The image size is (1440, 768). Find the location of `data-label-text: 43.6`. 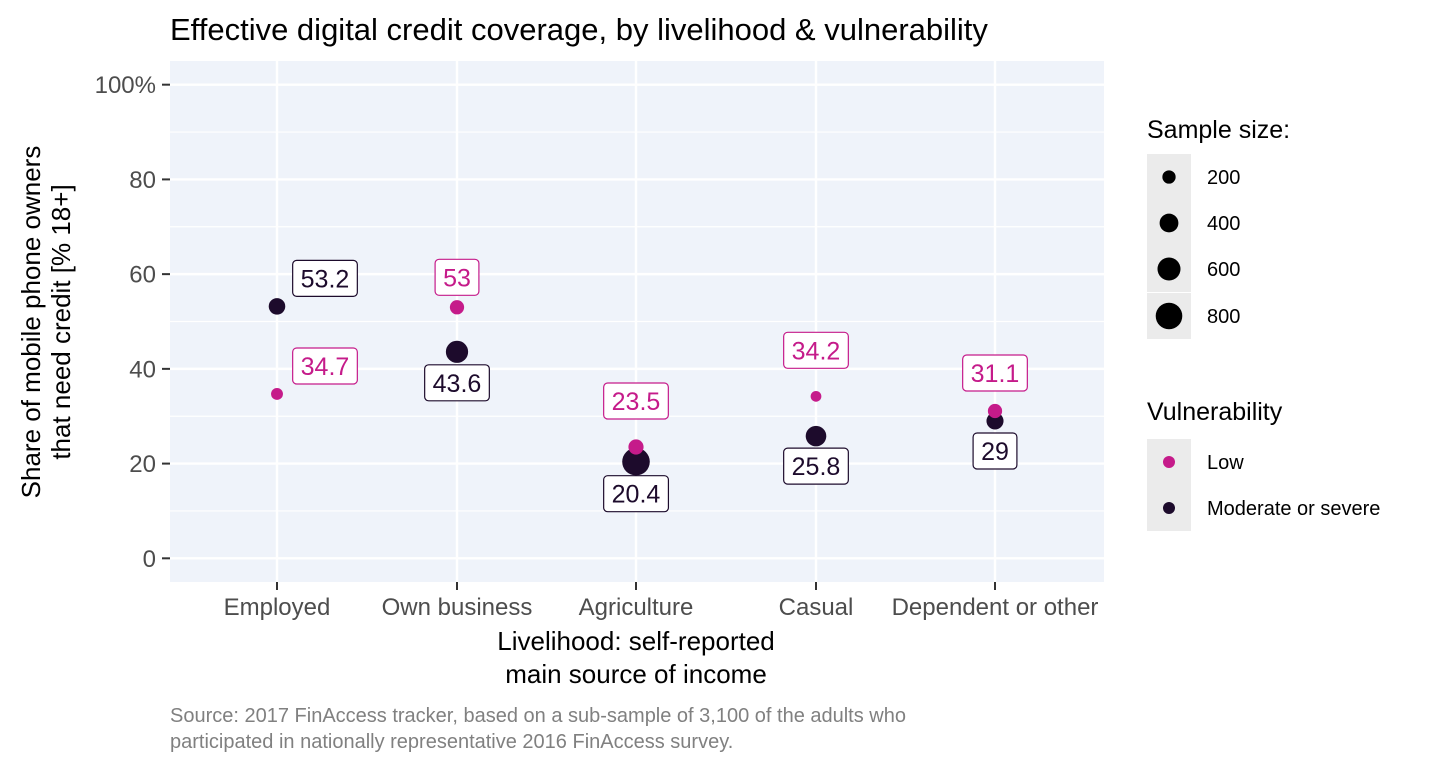

data-label-text: 43.6 is located at coordinates (457, 384).